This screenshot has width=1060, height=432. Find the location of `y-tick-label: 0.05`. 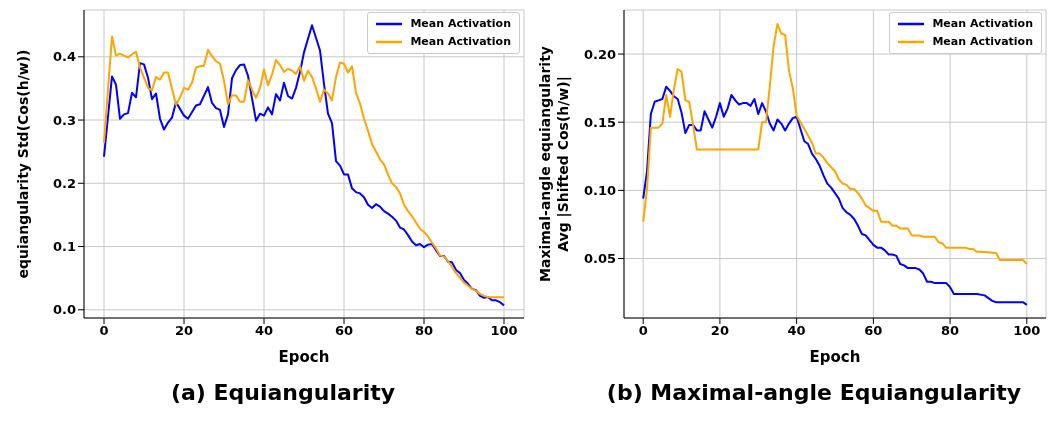

y-tick-label: 0.05 is located at coordinates (599, 259).